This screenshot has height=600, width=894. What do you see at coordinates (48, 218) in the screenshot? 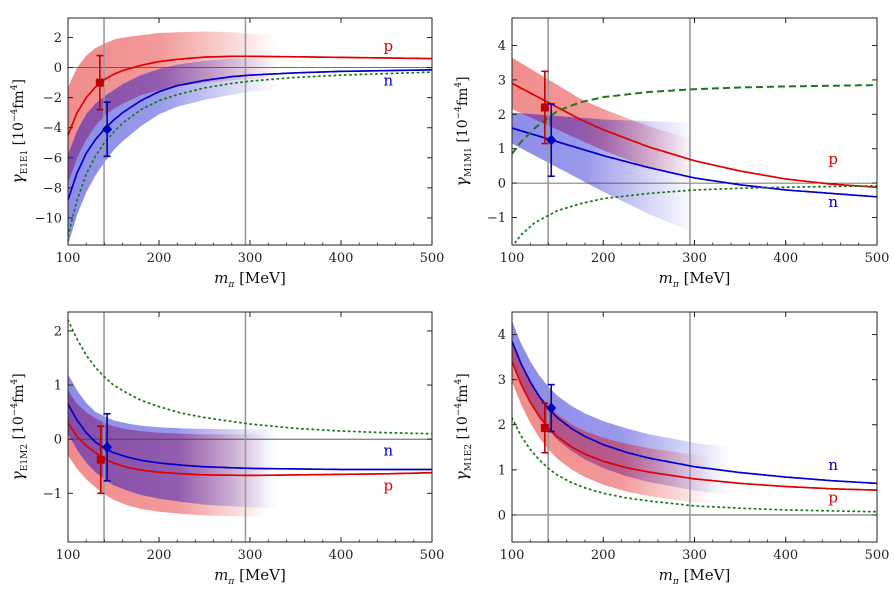
I see `ytick-label: −10` at bounding box center [48, 218].